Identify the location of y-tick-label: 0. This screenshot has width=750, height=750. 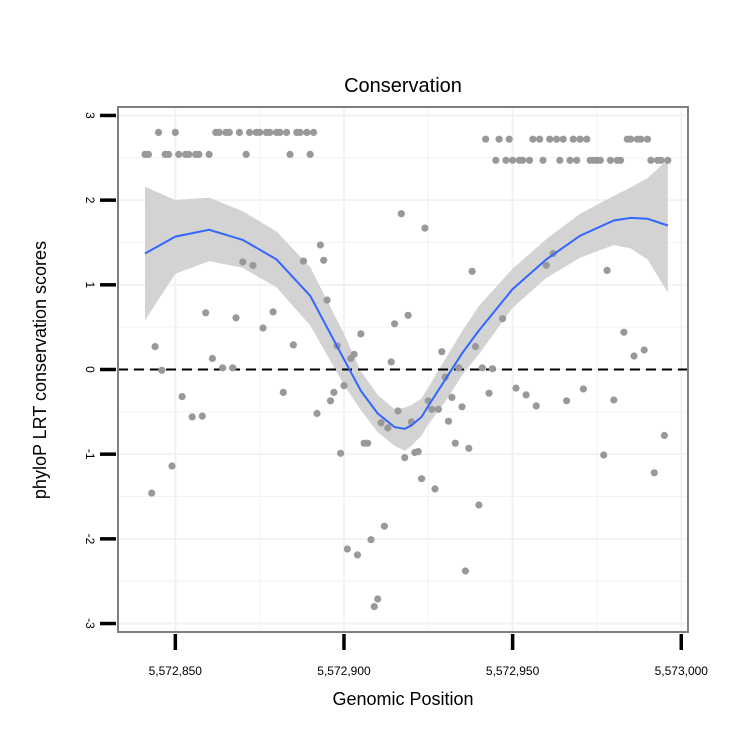
(90, 369).